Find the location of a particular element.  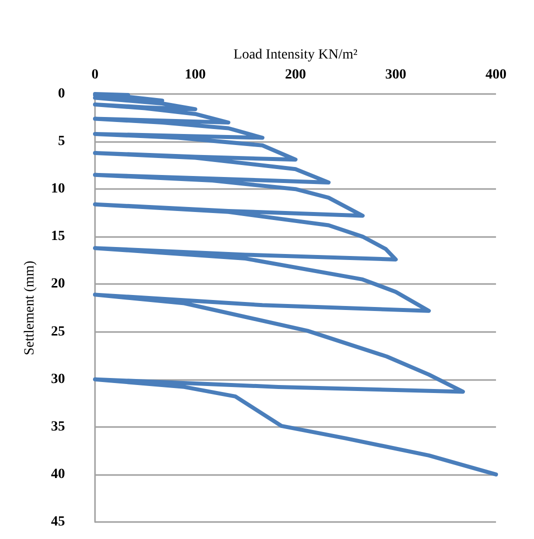

x-tick-label: 200 is located at coordinates (295, 75).